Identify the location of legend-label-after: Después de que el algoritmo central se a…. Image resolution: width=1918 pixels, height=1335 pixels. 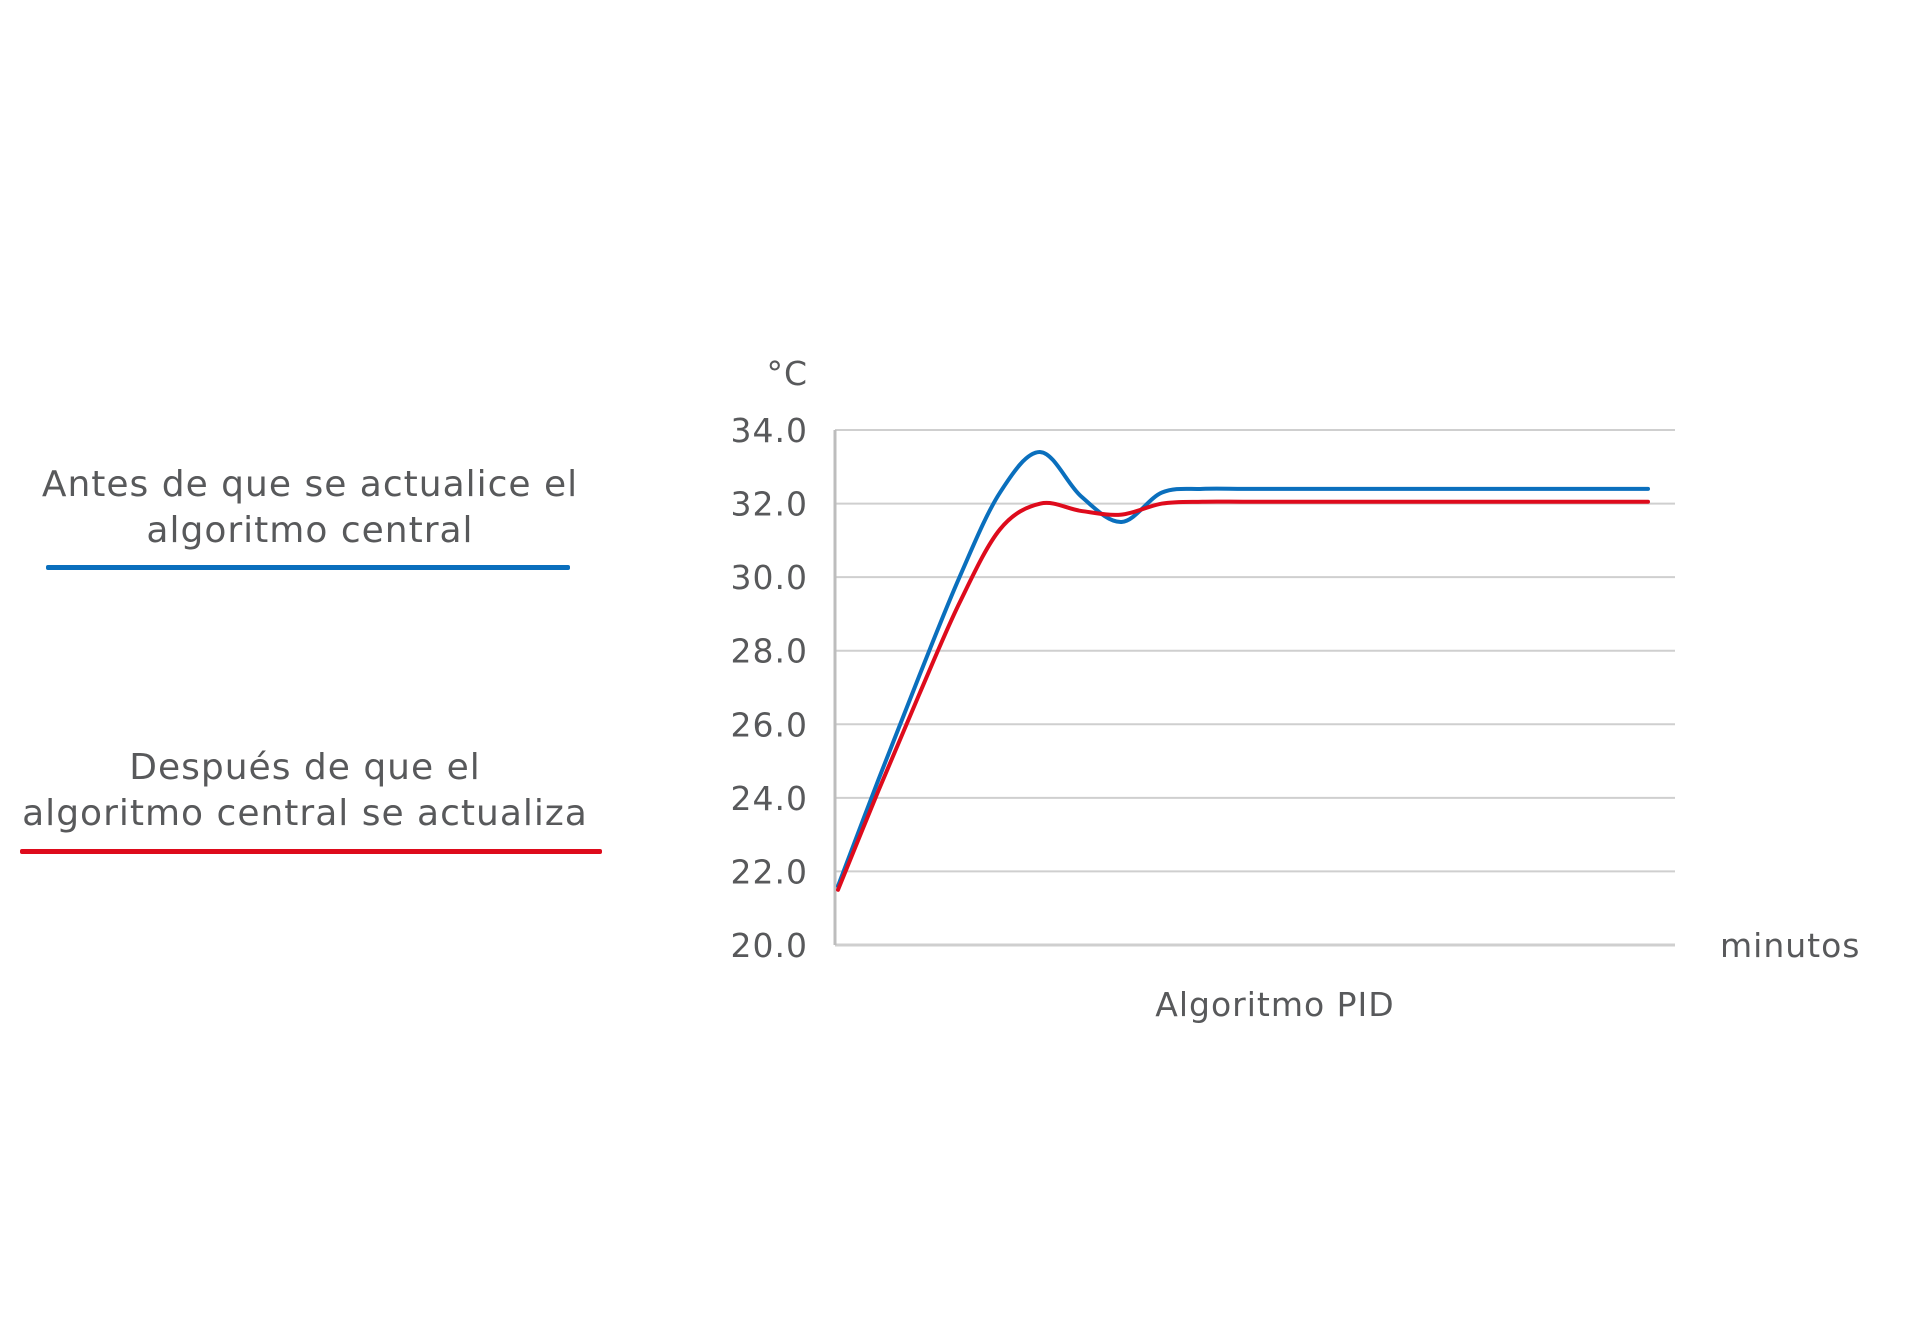
(305, 791).